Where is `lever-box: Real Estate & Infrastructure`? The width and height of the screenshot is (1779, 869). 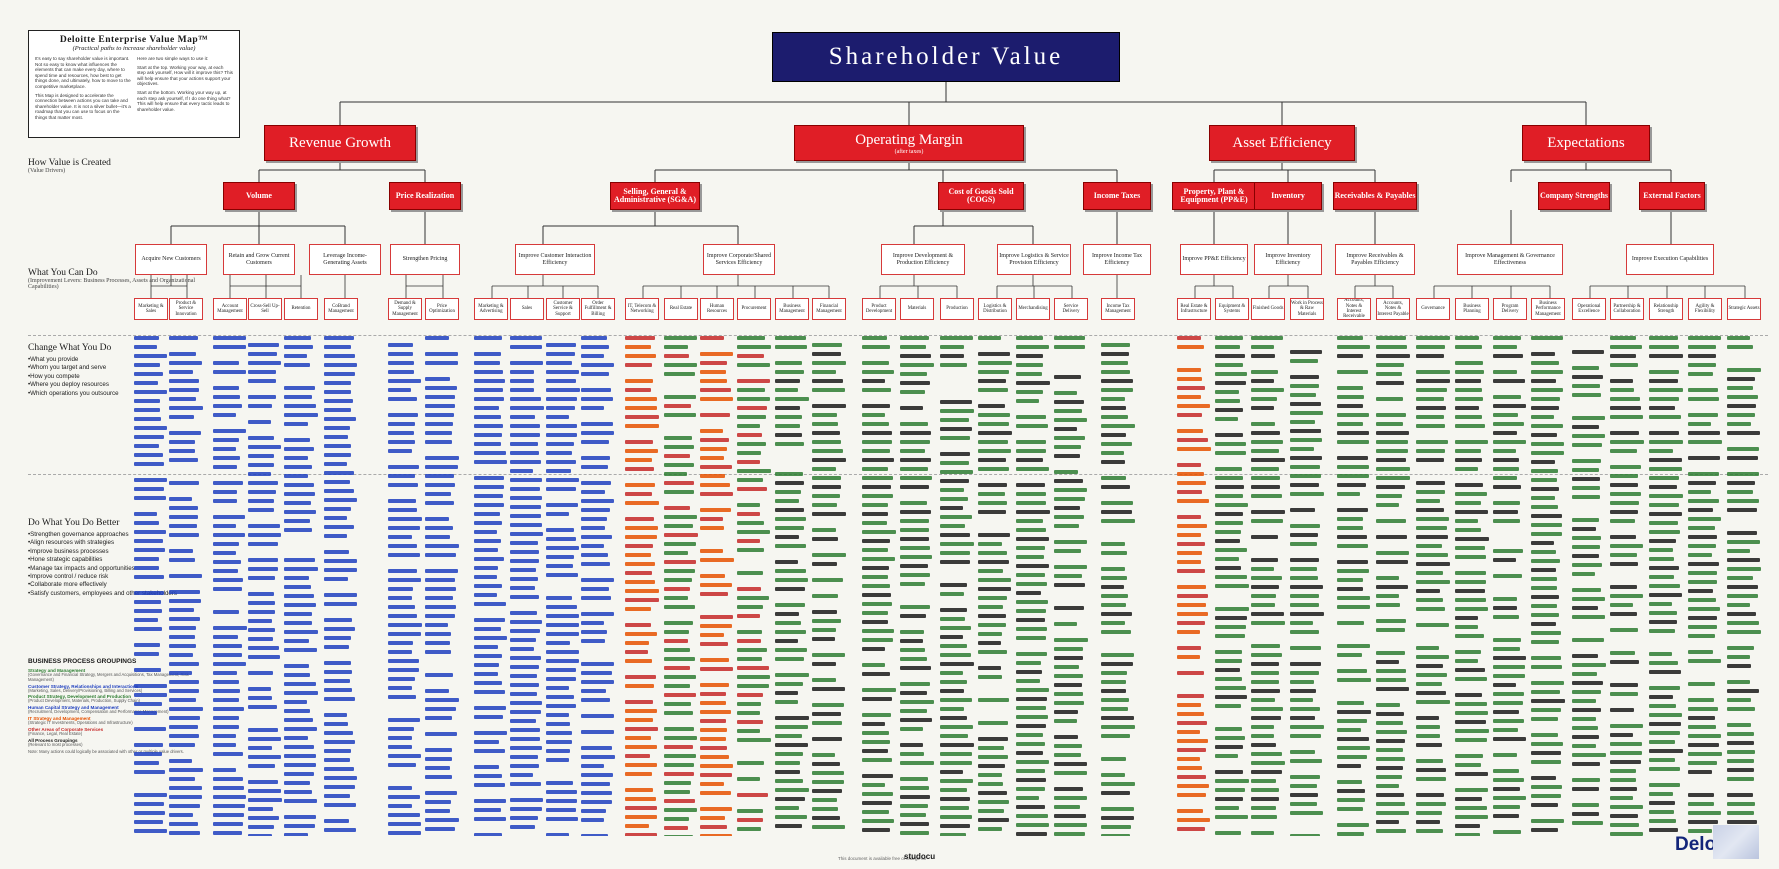
lever-box: Real Estate & Infrastructure is located at coordinates (1194, 309).